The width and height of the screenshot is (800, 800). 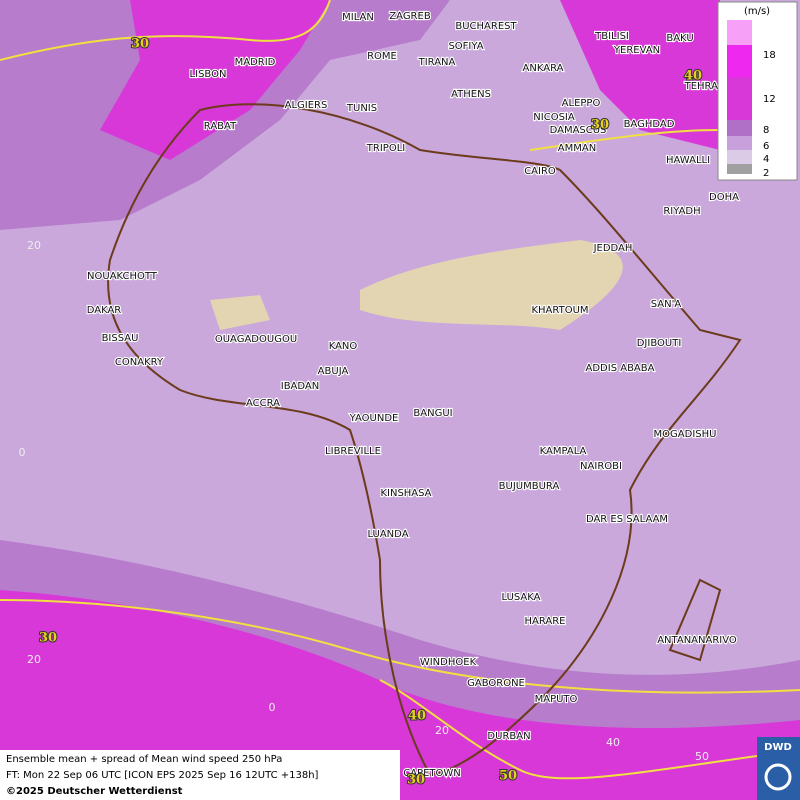 What do you see at coordinates (543, 68) in the screenshot?
I see `city-label: ANKARA` at bounding box center [543, 68].